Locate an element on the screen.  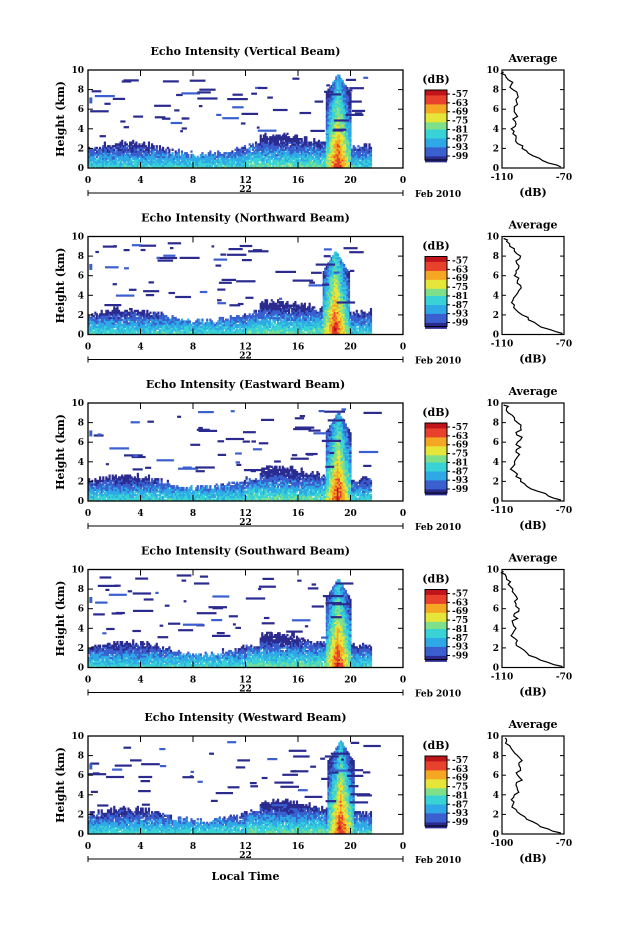
profile-x-label: (dB) is located at coordinates (532, 192).